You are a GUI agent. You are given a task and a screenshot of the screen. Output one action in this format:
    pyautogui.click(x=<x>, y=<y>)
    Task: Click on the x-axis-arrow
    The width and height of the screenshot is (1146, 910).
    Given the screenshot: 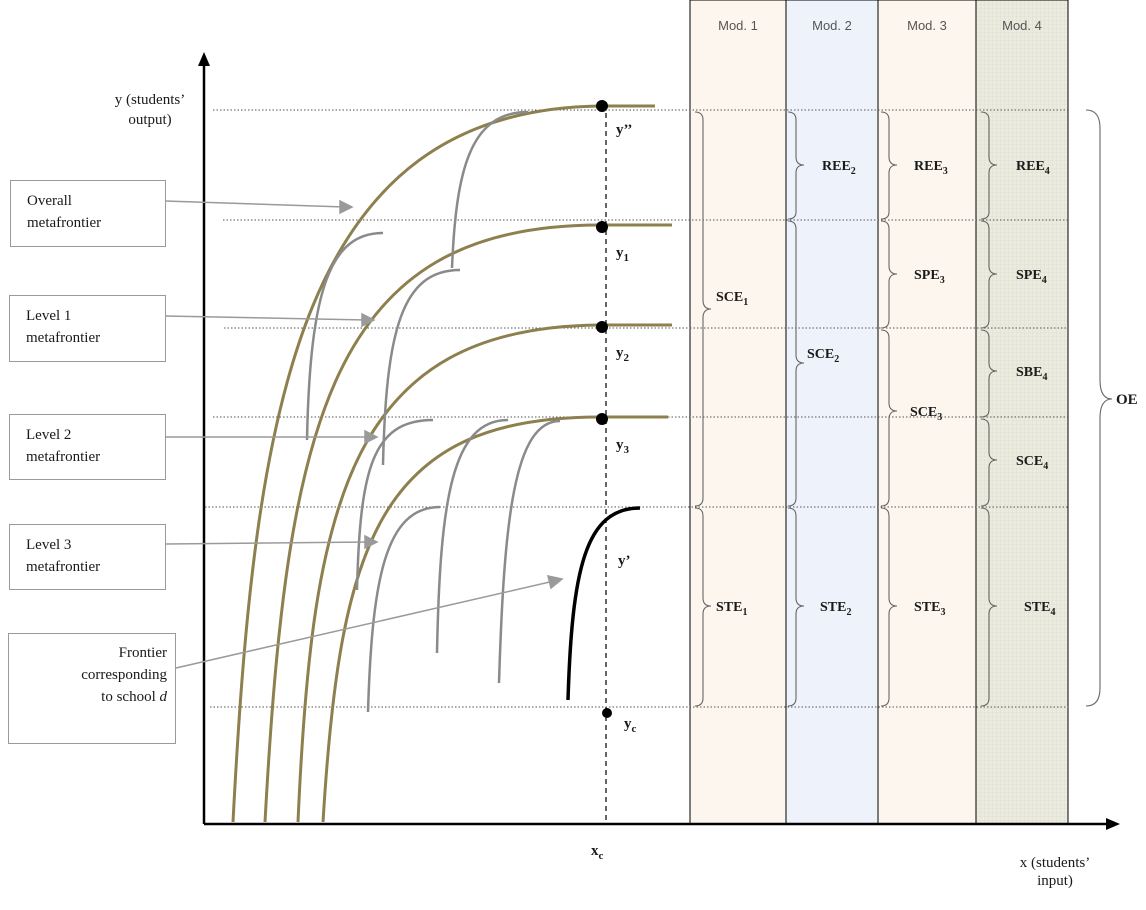 What is the action you would take?
    pyautogui.click(x=1113, y=824)
    